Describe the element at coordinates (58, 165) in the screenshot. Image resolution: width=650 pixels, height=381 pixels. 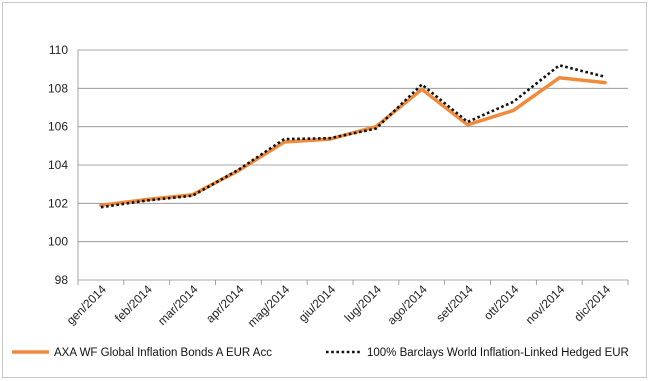
I see `y-tick-label: 104` at that location.